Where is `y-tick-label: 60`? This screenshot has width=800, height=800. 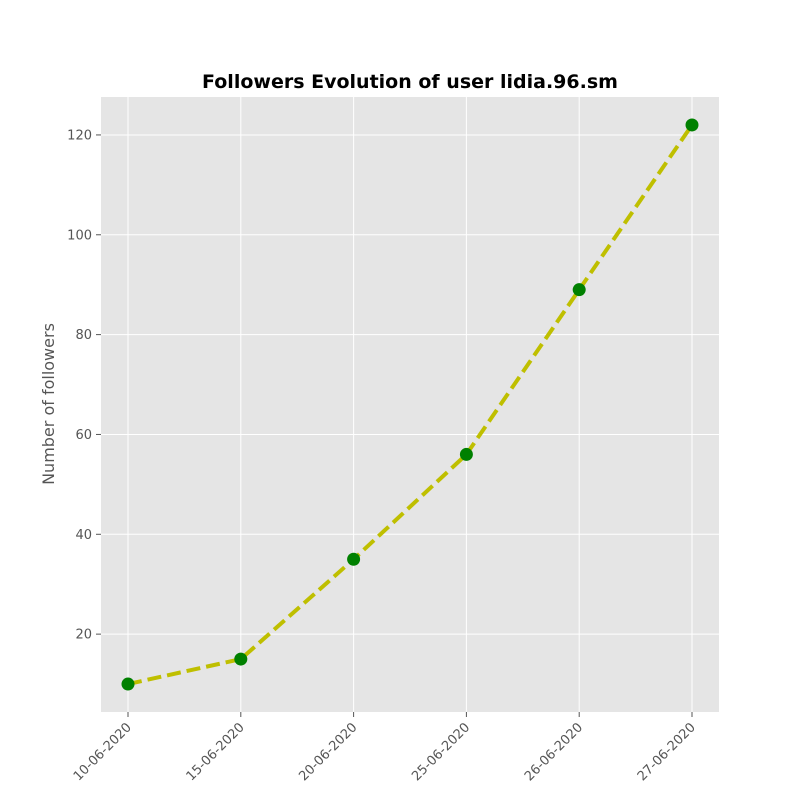 y-tick-label: 60 is located at coordinates (83, 435).